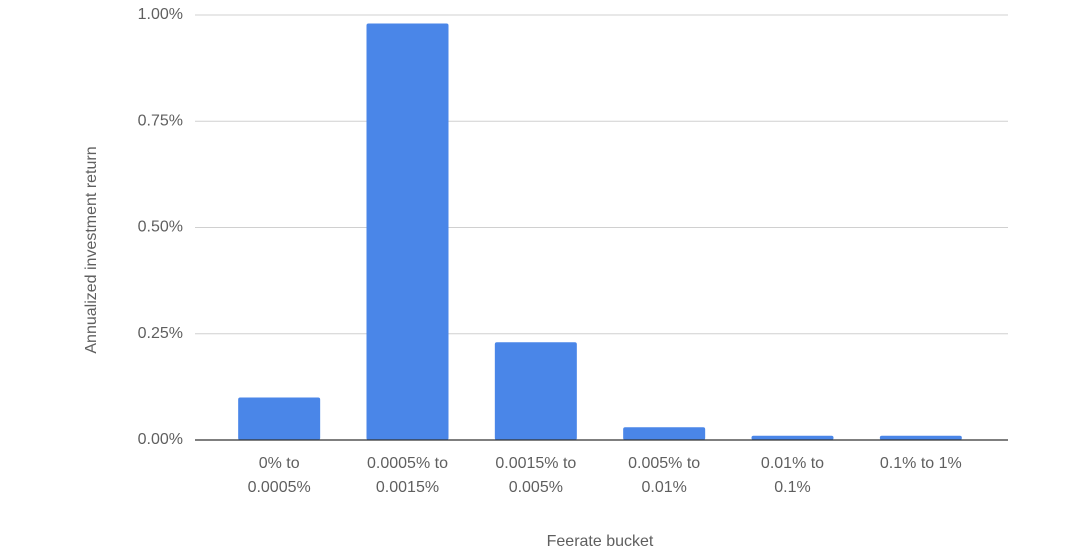 The width and height of the screenshot is (1080, 550). I want to click on x-tick-label: 0.01% to 0.1%, so click(792, 475).